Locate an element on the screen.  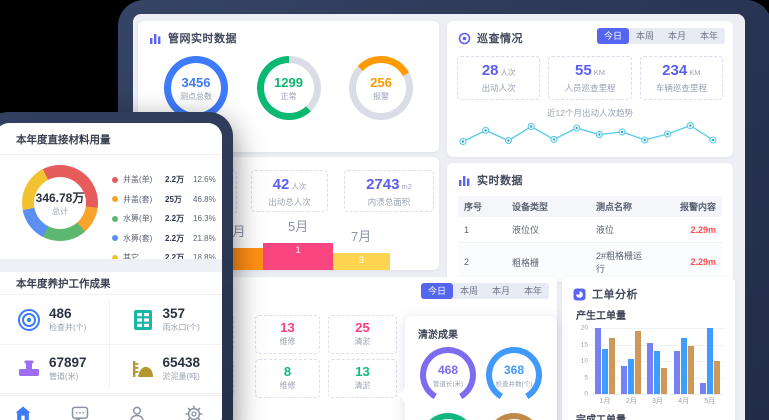
stat-box: 8 维修 is located at coordinates (287, 378).